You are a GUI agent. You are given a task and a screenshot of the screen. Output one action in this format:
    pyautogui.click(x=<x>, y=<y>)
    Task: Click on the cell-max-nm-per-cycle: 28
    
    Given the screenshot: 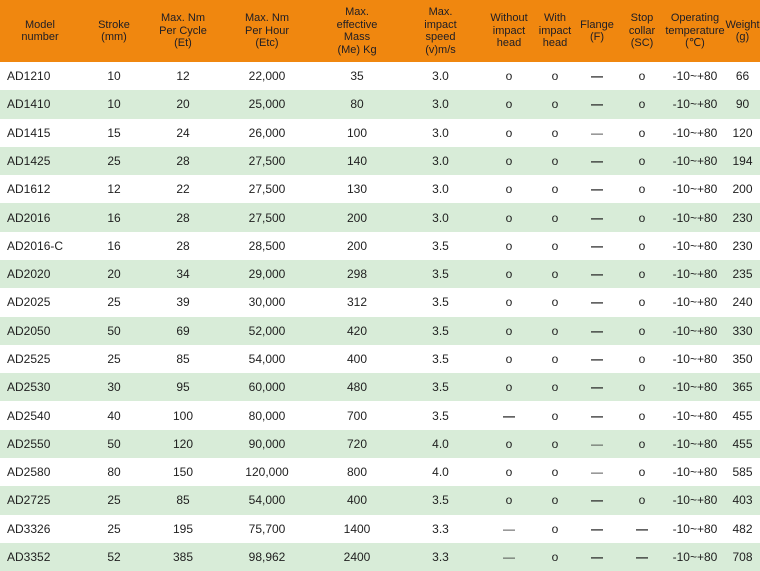 What is the action you would take?
    pyautogui.click(x=183, y=217)
    